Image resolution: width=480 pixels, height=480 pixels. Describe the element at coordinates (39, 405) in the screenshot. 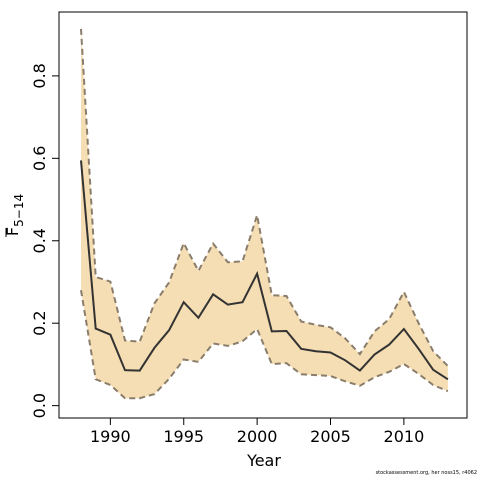

I see `y-tick-label: 0.0` at that location.